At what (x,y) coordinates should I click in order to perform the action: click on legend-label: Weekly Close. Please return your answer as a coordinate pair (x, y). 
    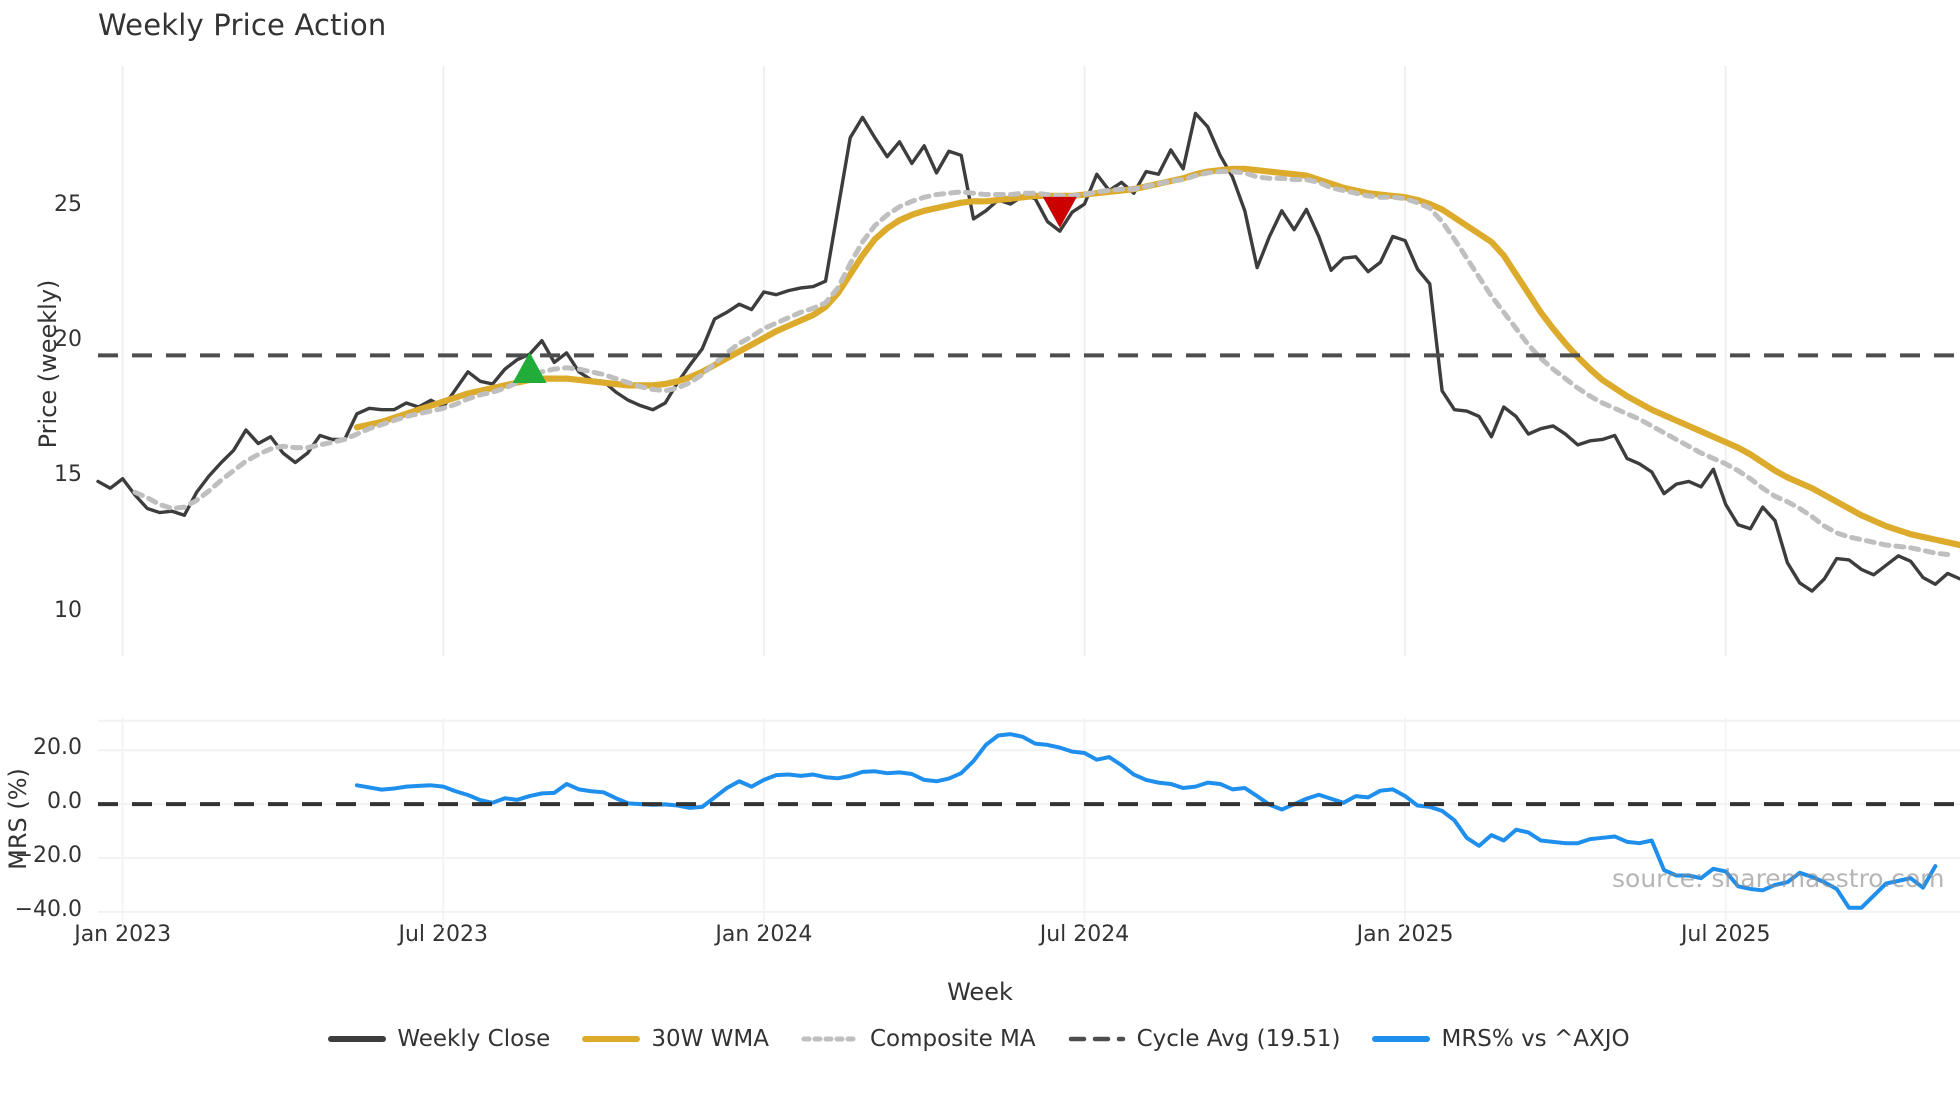
    Looking at the image, I should click on (474, 1039).